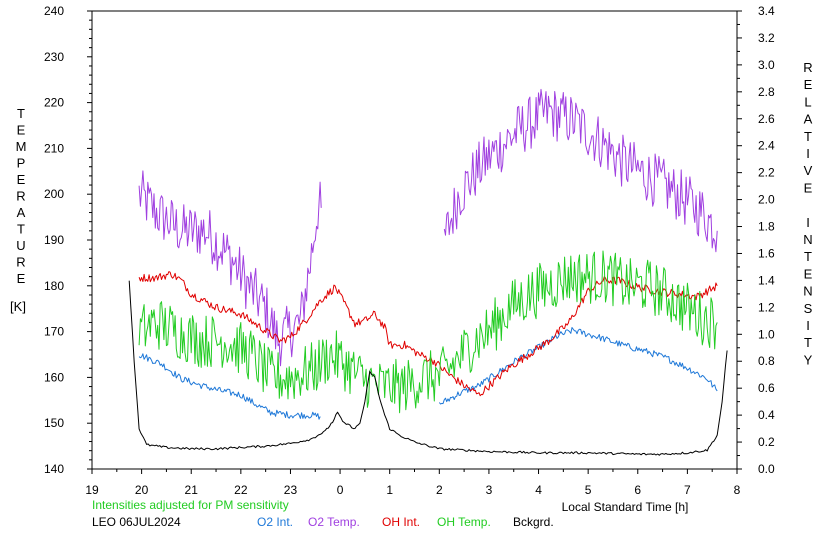 This screenshot has height=535, width=828. I want to click on y-right-tick-label: 2.6, so click(766, 119).